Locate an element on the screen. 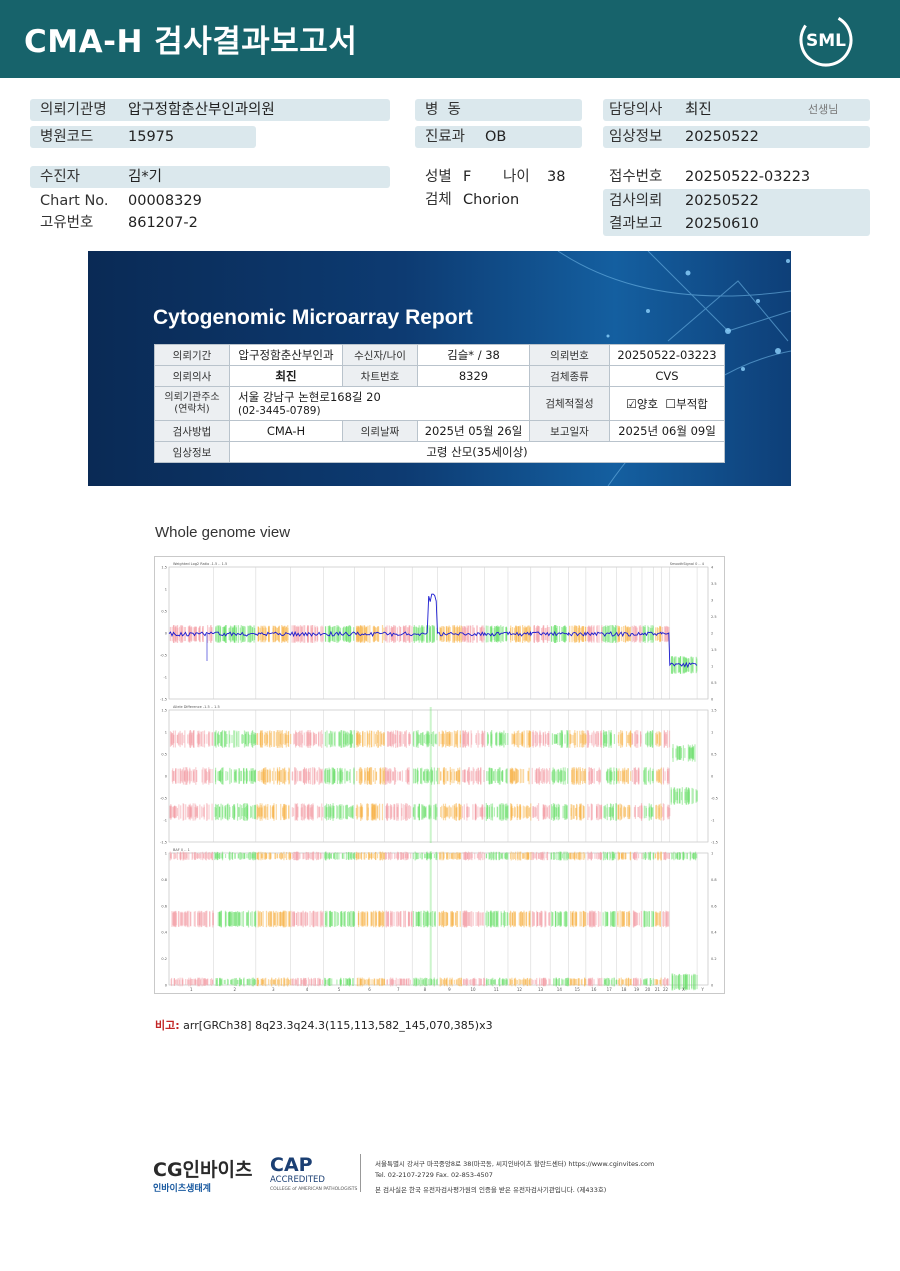  patient-label: 수진자 is located at coordinates (60, 177).